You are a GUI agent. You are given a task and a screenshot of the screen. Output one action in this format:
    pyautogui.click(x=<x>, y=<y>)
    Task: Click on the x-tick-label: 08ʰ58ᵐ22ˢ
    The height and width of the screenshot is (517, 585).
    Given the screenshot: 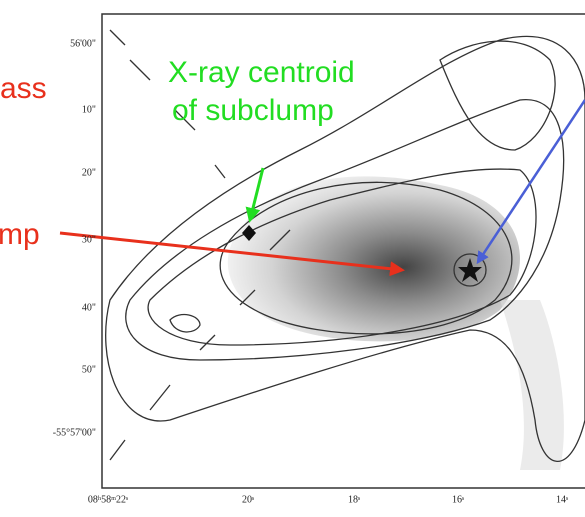 What is the action you would take?
    pyautogui.click(x=108, y=499)
    